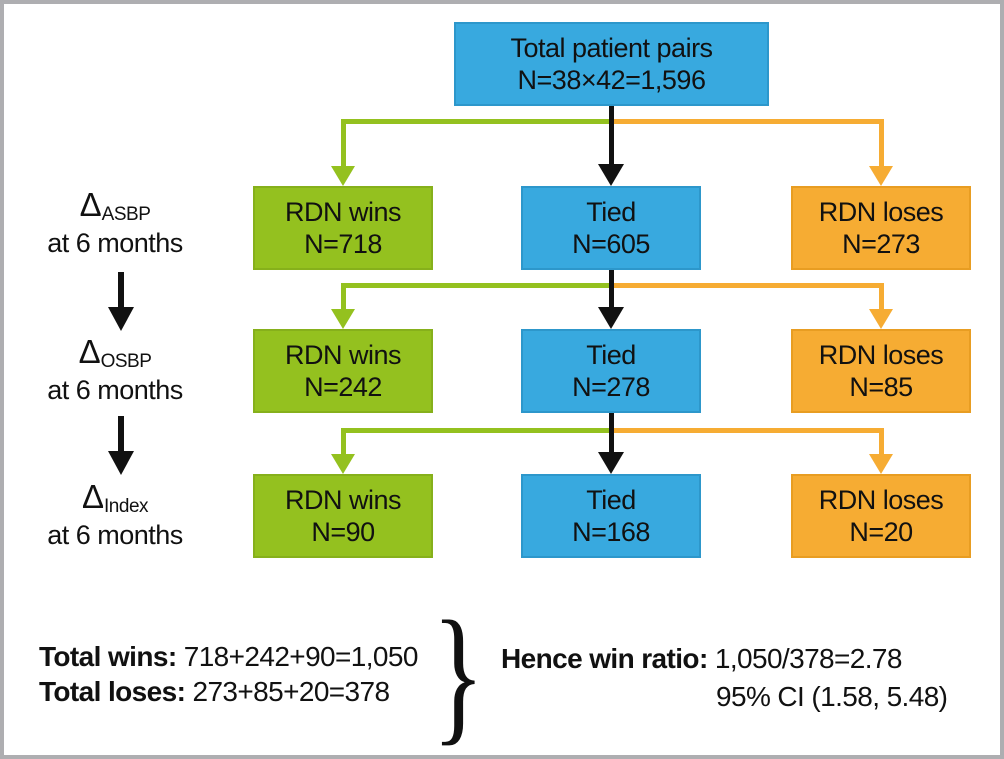 The height and width of the screenshot is (759, 1004). Describe the element at coordinates (126, 507) in the screenshot. I see `delta-subscript: Index` at that location.